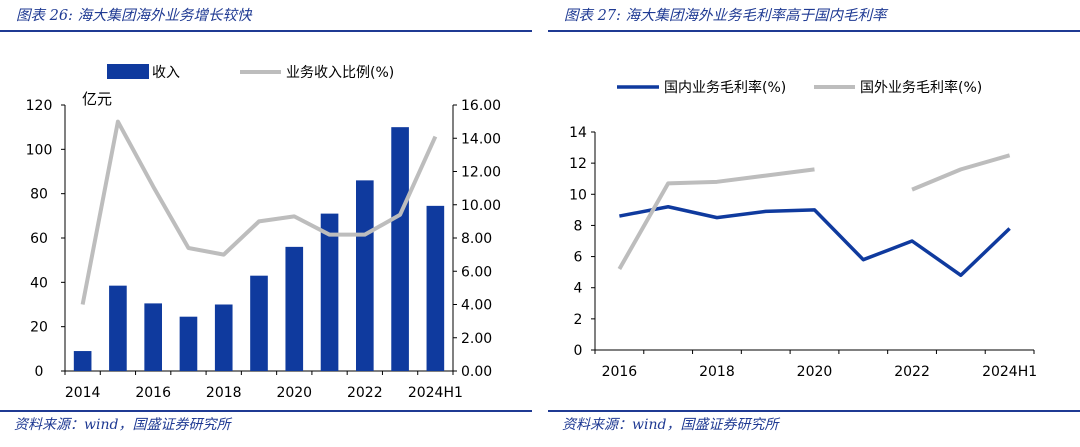  What do you see at coordinates (578, 258) in the screenshot?
I see `y-tick-label: 6` at bounding box center [578, 258].